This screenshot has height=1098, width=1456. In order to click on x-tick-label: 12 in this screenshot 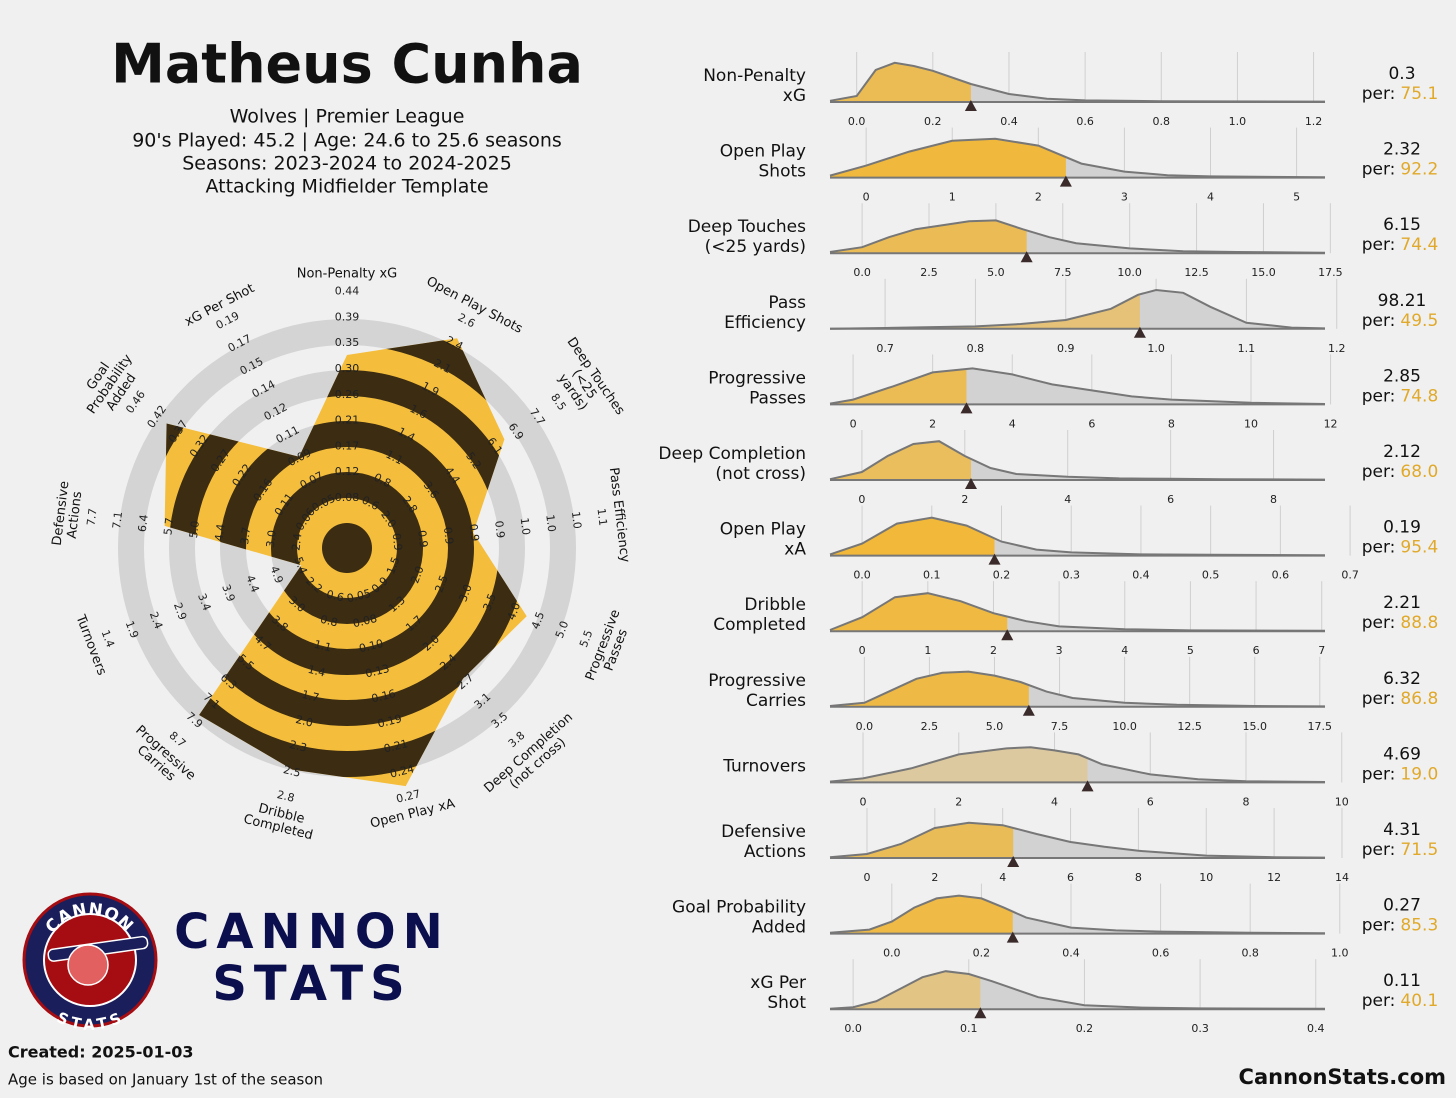, I will do `click(1274, 877)`.